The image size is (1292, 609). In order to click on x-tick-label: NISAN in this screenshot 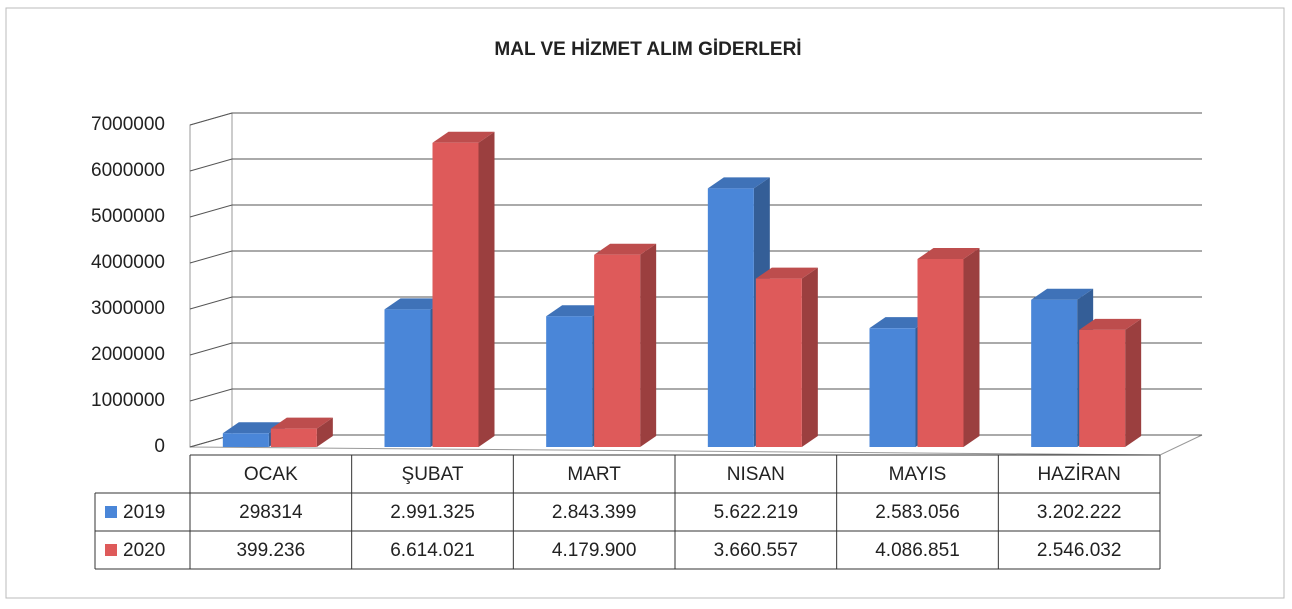, I will do `click(756, 474)`.